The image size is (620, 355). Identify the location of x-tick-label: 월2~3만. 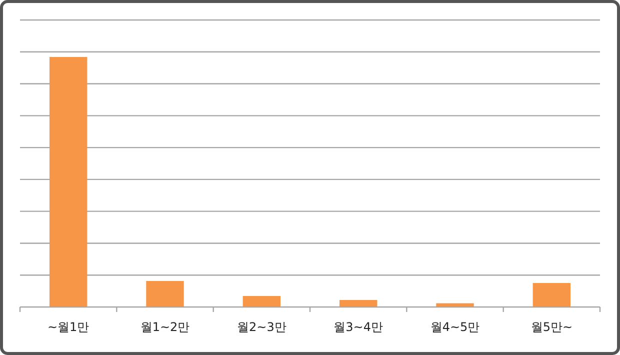
(261, 327).